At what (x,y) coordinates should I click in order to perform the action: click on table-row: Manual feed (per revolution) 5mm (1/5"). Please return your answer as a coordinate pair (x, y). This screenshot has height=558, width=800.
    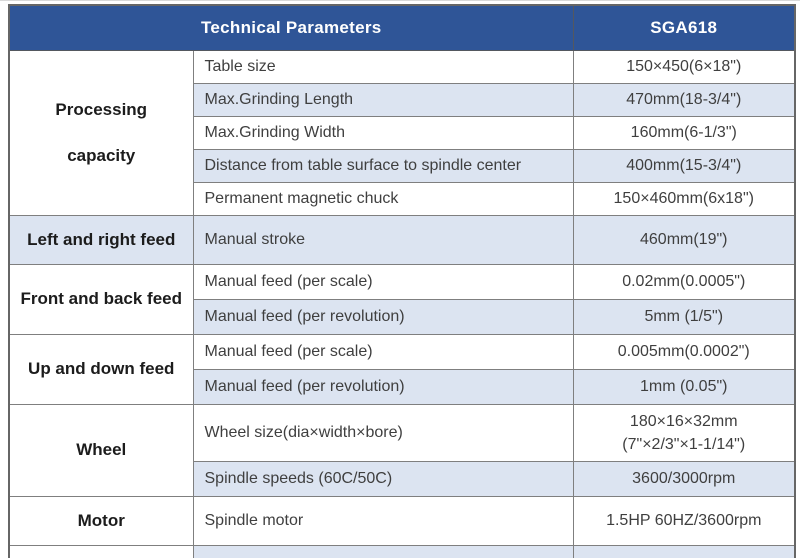
    Looking at the image, I should click on (402, 316).